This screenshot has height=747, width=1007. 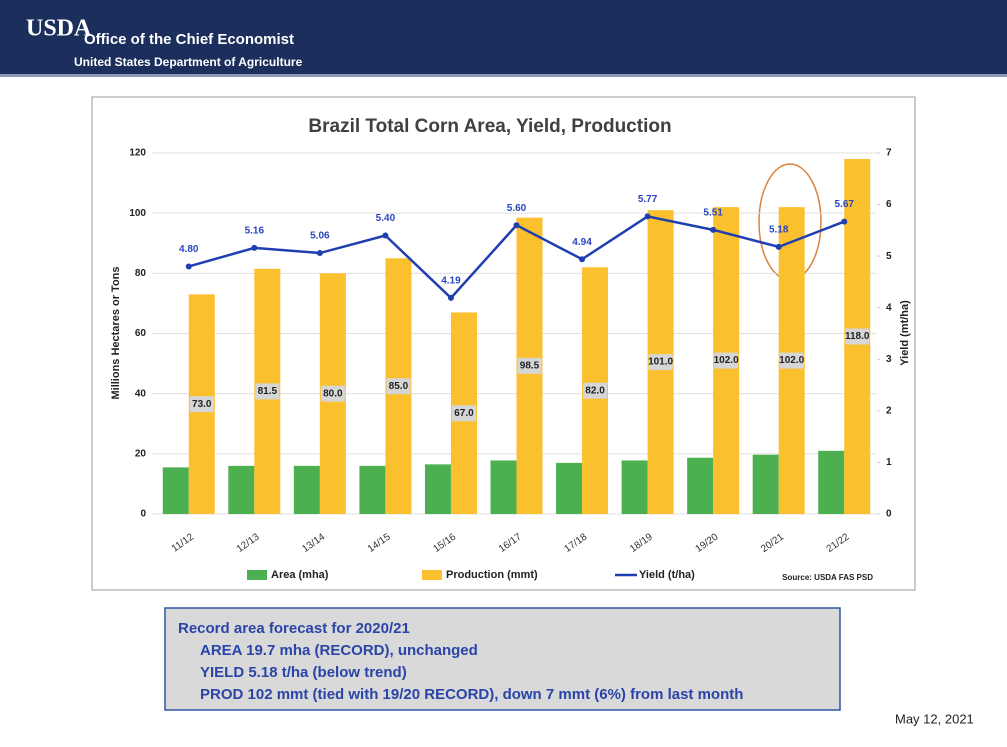 I want to click on yield-value-label: 5.40, so click(x=386, y=218).